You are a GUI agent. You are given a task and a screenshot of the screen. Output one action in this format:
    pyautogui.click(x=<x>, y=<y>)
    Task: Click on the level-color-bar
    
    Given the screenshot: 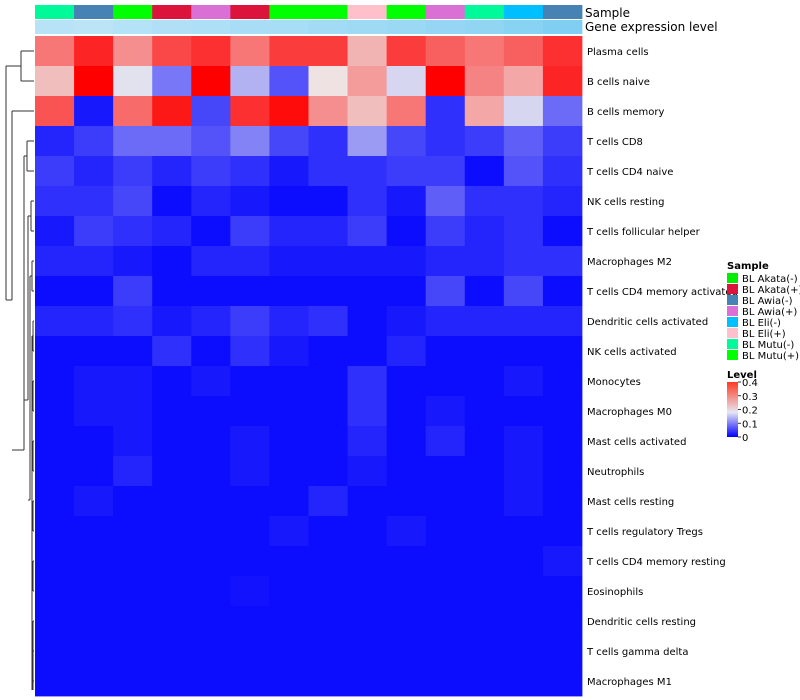 What is the action you would take?
    pyautogui.click(x=732, y=409)
    